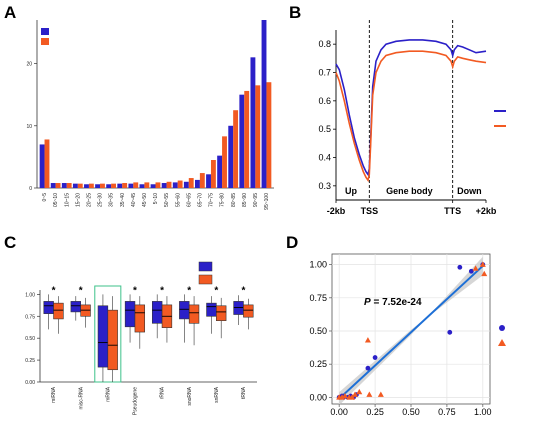 This screenshot has height=443, width=550. Describe the element at coordinates (223, 200) in the screenshot. I see `x-tick-label: 75~80` at that location.